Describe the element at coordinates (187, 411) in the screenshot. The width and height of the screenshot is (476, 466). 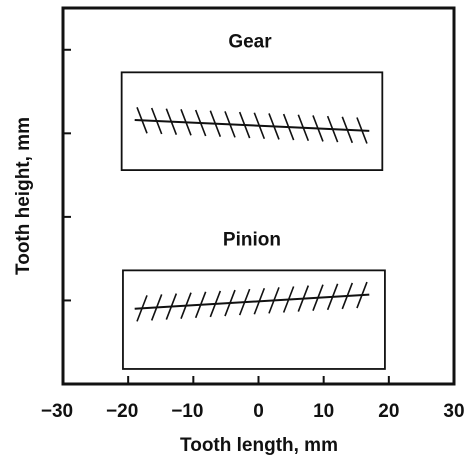
I see `x-tick-label: −10` at that location.